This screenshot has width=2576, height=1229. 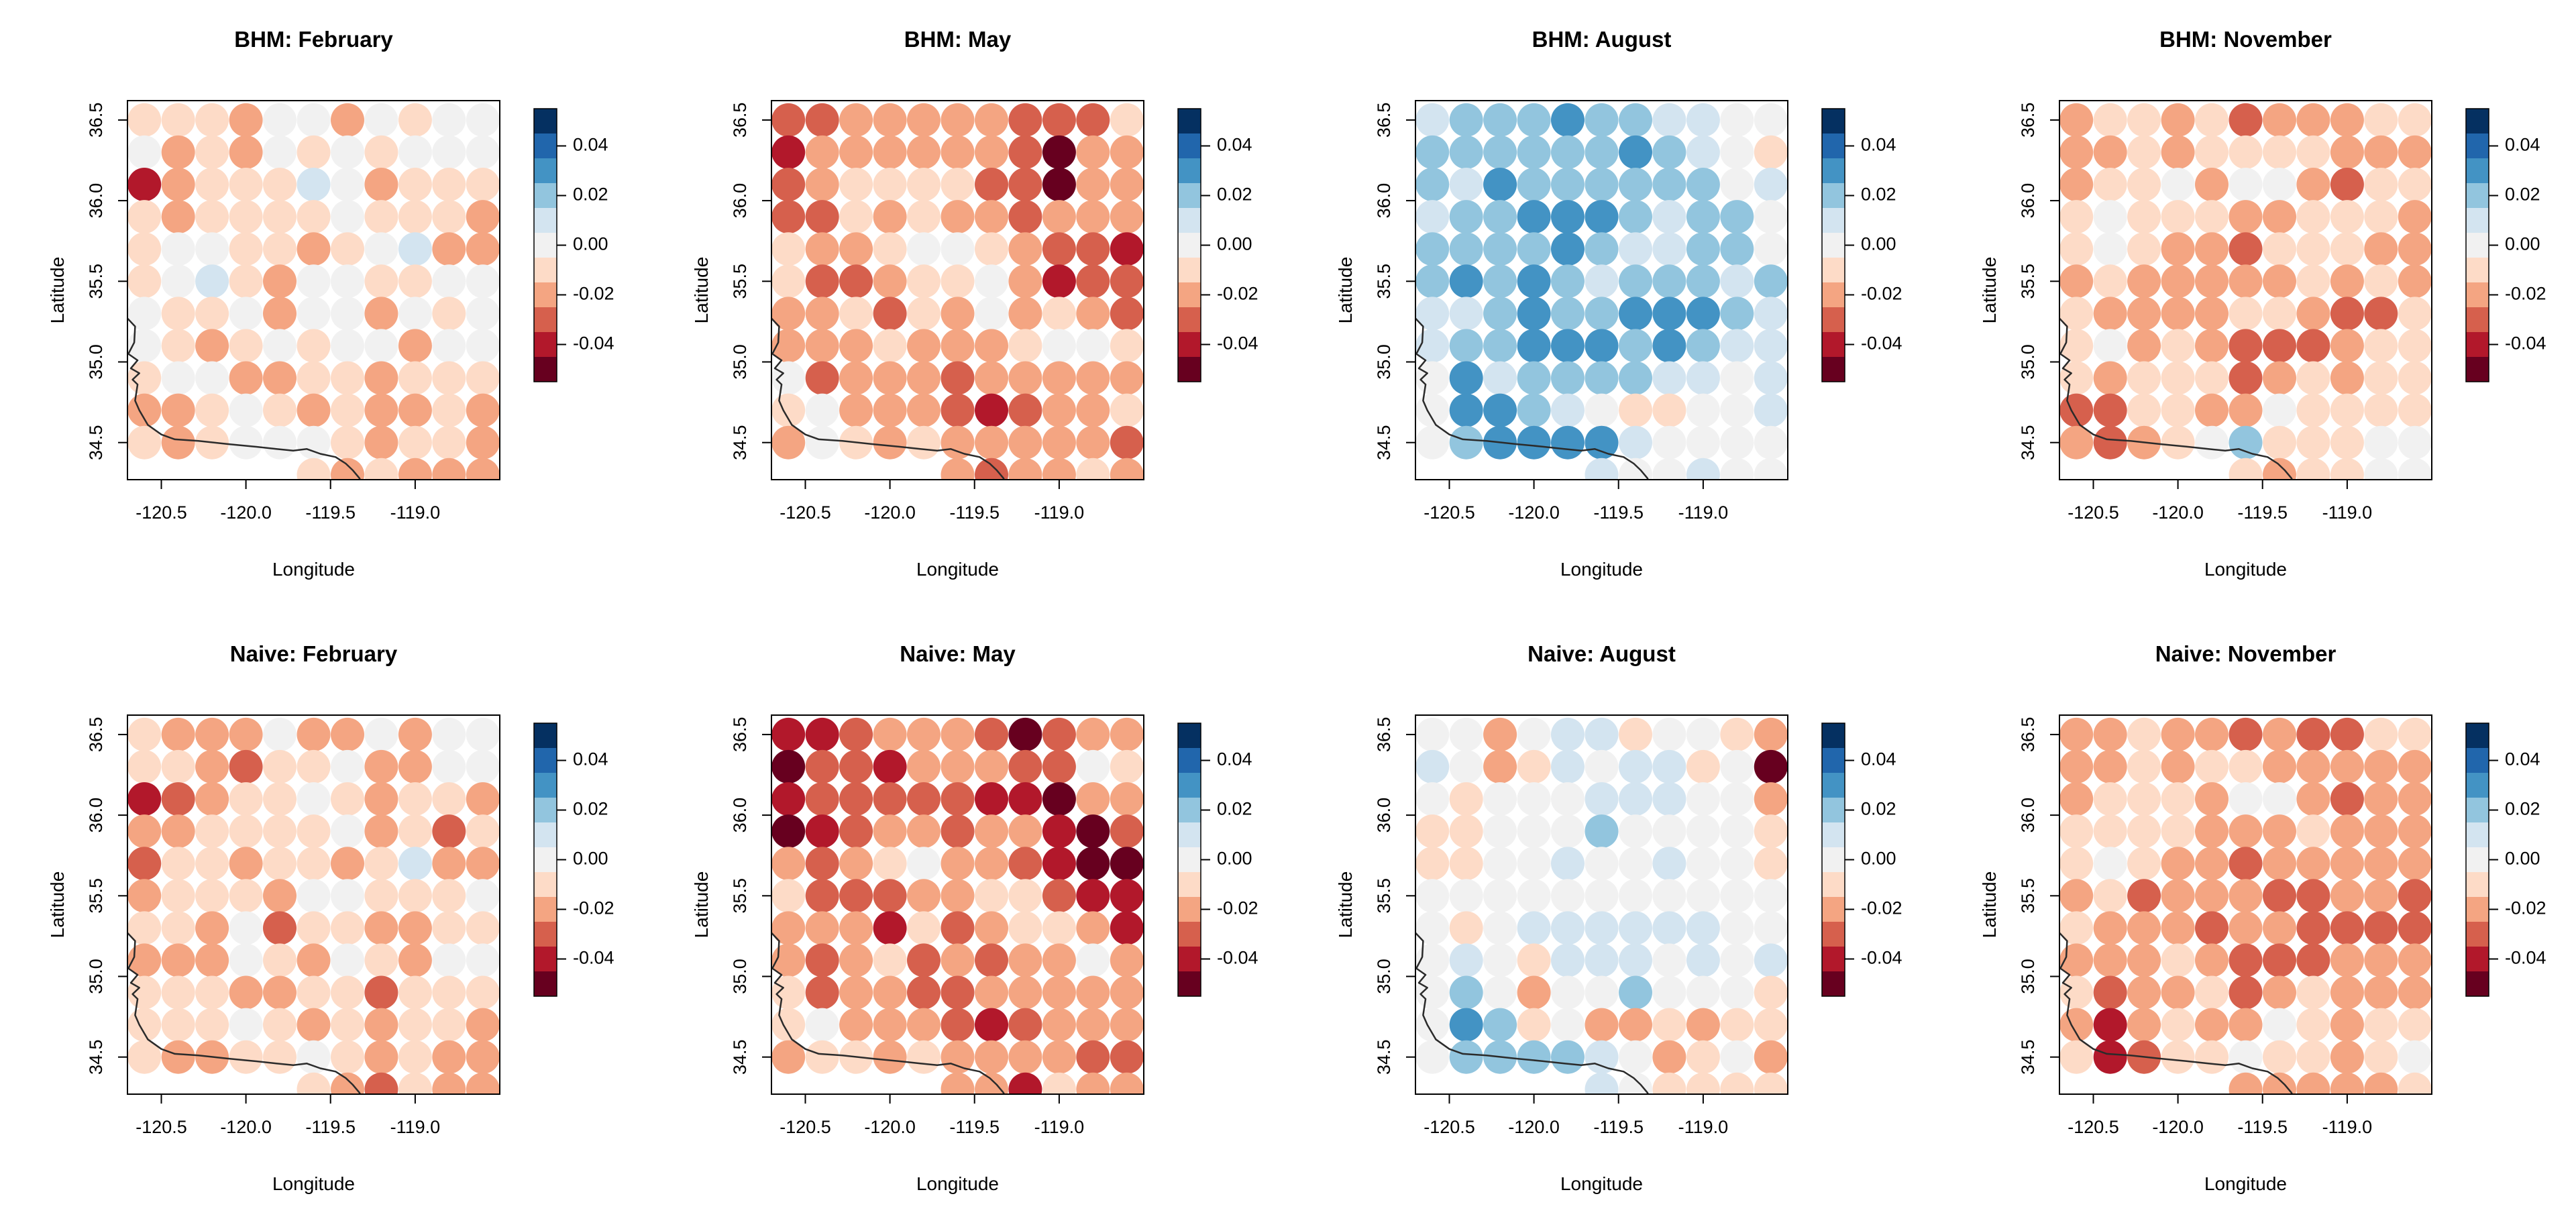 I want to click on x-tick-label: -119.5, so click(x=974, y=1127).